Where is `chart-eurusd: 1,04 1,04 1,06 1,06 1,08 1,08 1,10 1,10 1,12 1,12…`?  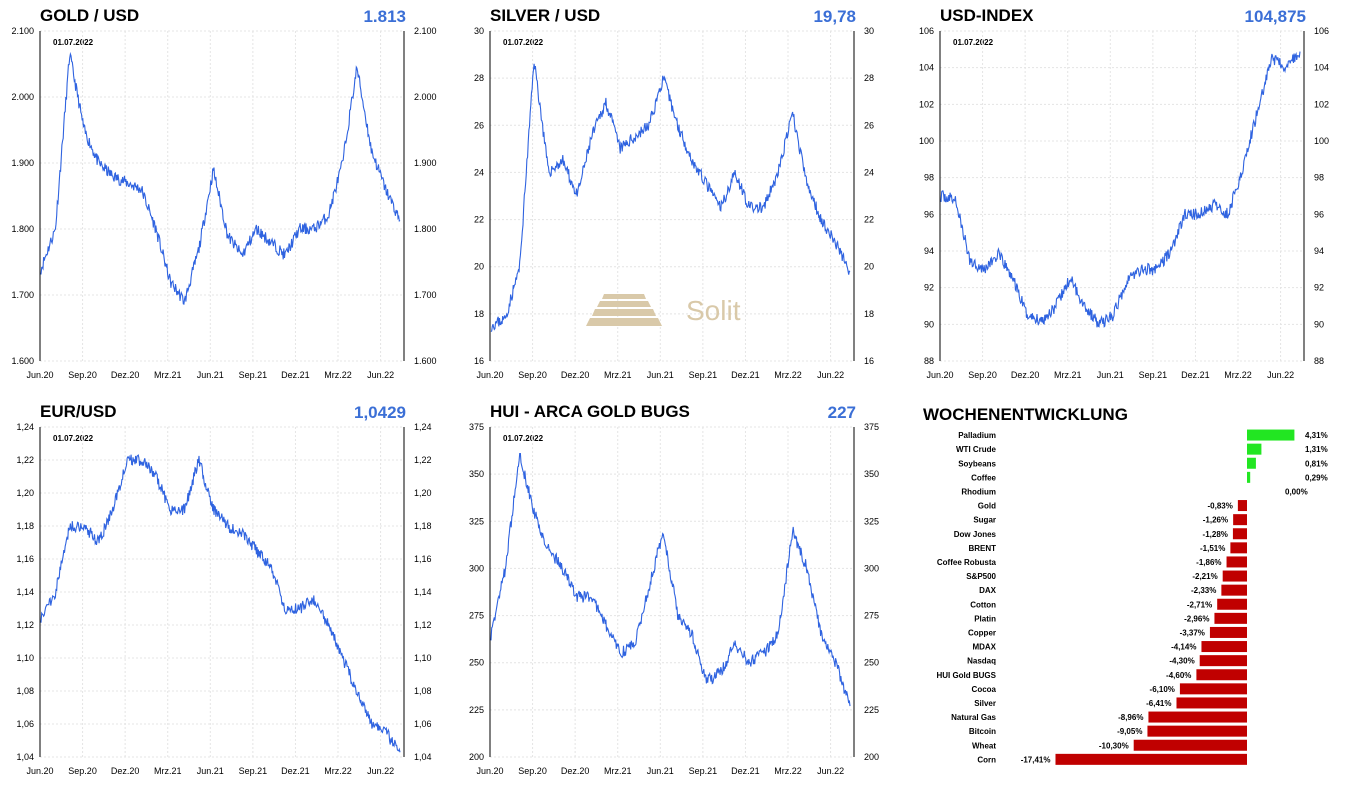
chart-eurusd: 1,04 1,04 1,06 1,06 1,08 1,08 1,10 1,10 1,12 1,12… is located at coordinates (224, 599).